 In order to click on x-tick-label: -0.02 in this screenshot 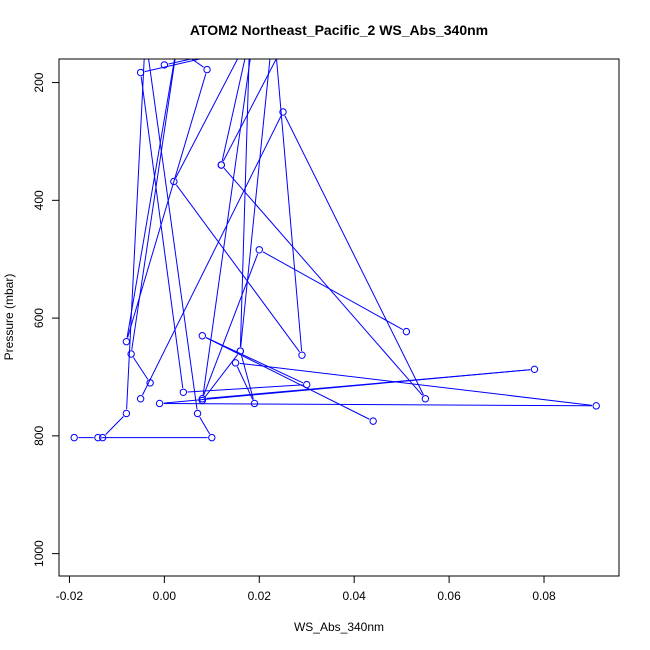, I will do `click(70, 596)`.